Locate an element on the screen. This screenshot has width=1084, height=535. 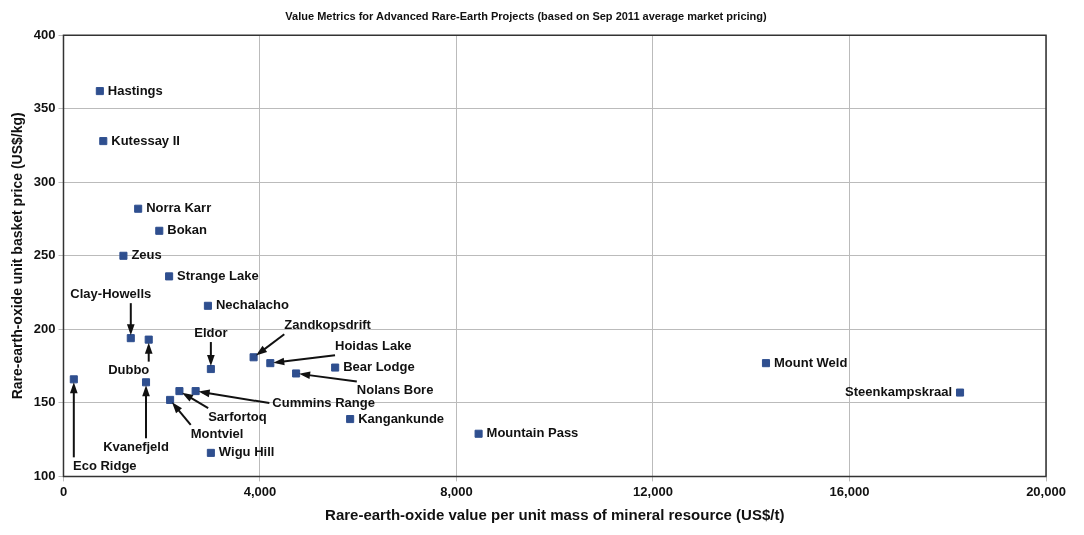
annotation: Kutessay II is located at coordinates (145, 140).